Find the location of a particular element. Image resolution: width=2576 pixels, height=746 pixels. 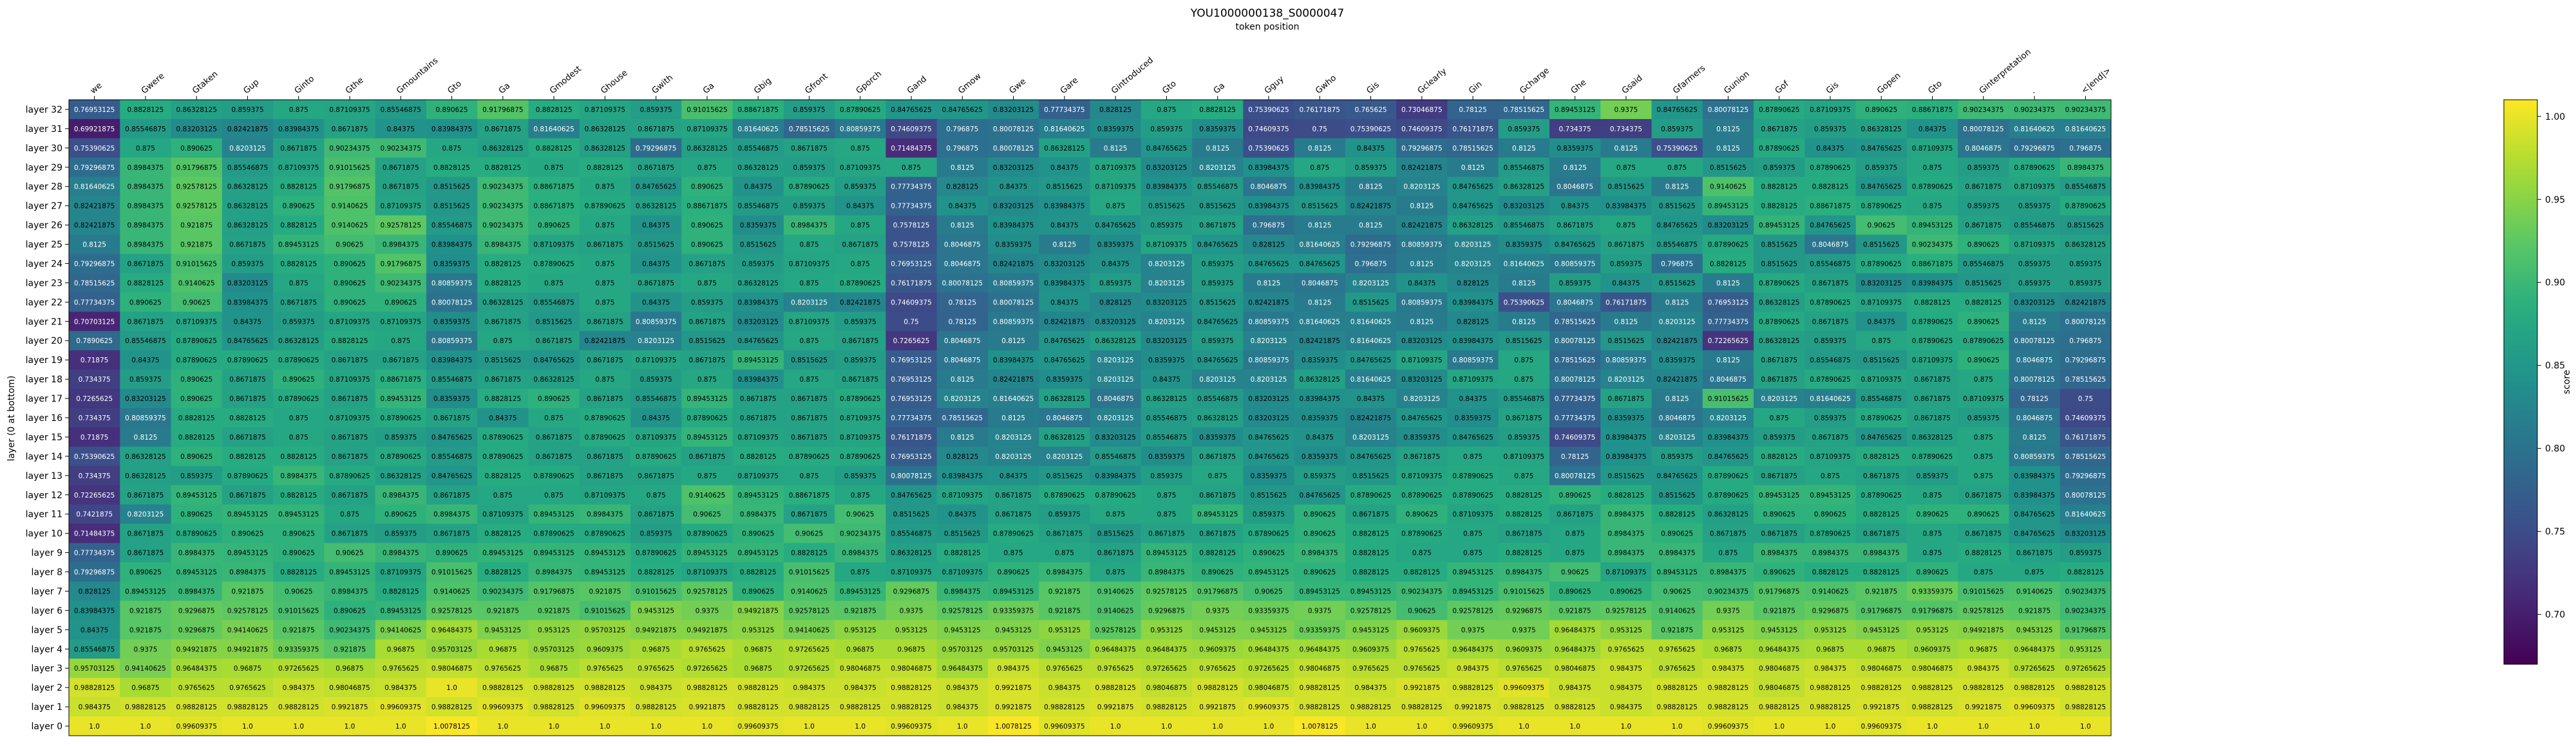

cell-value-label: 0.796875 is located at coordinates (1269, 226).